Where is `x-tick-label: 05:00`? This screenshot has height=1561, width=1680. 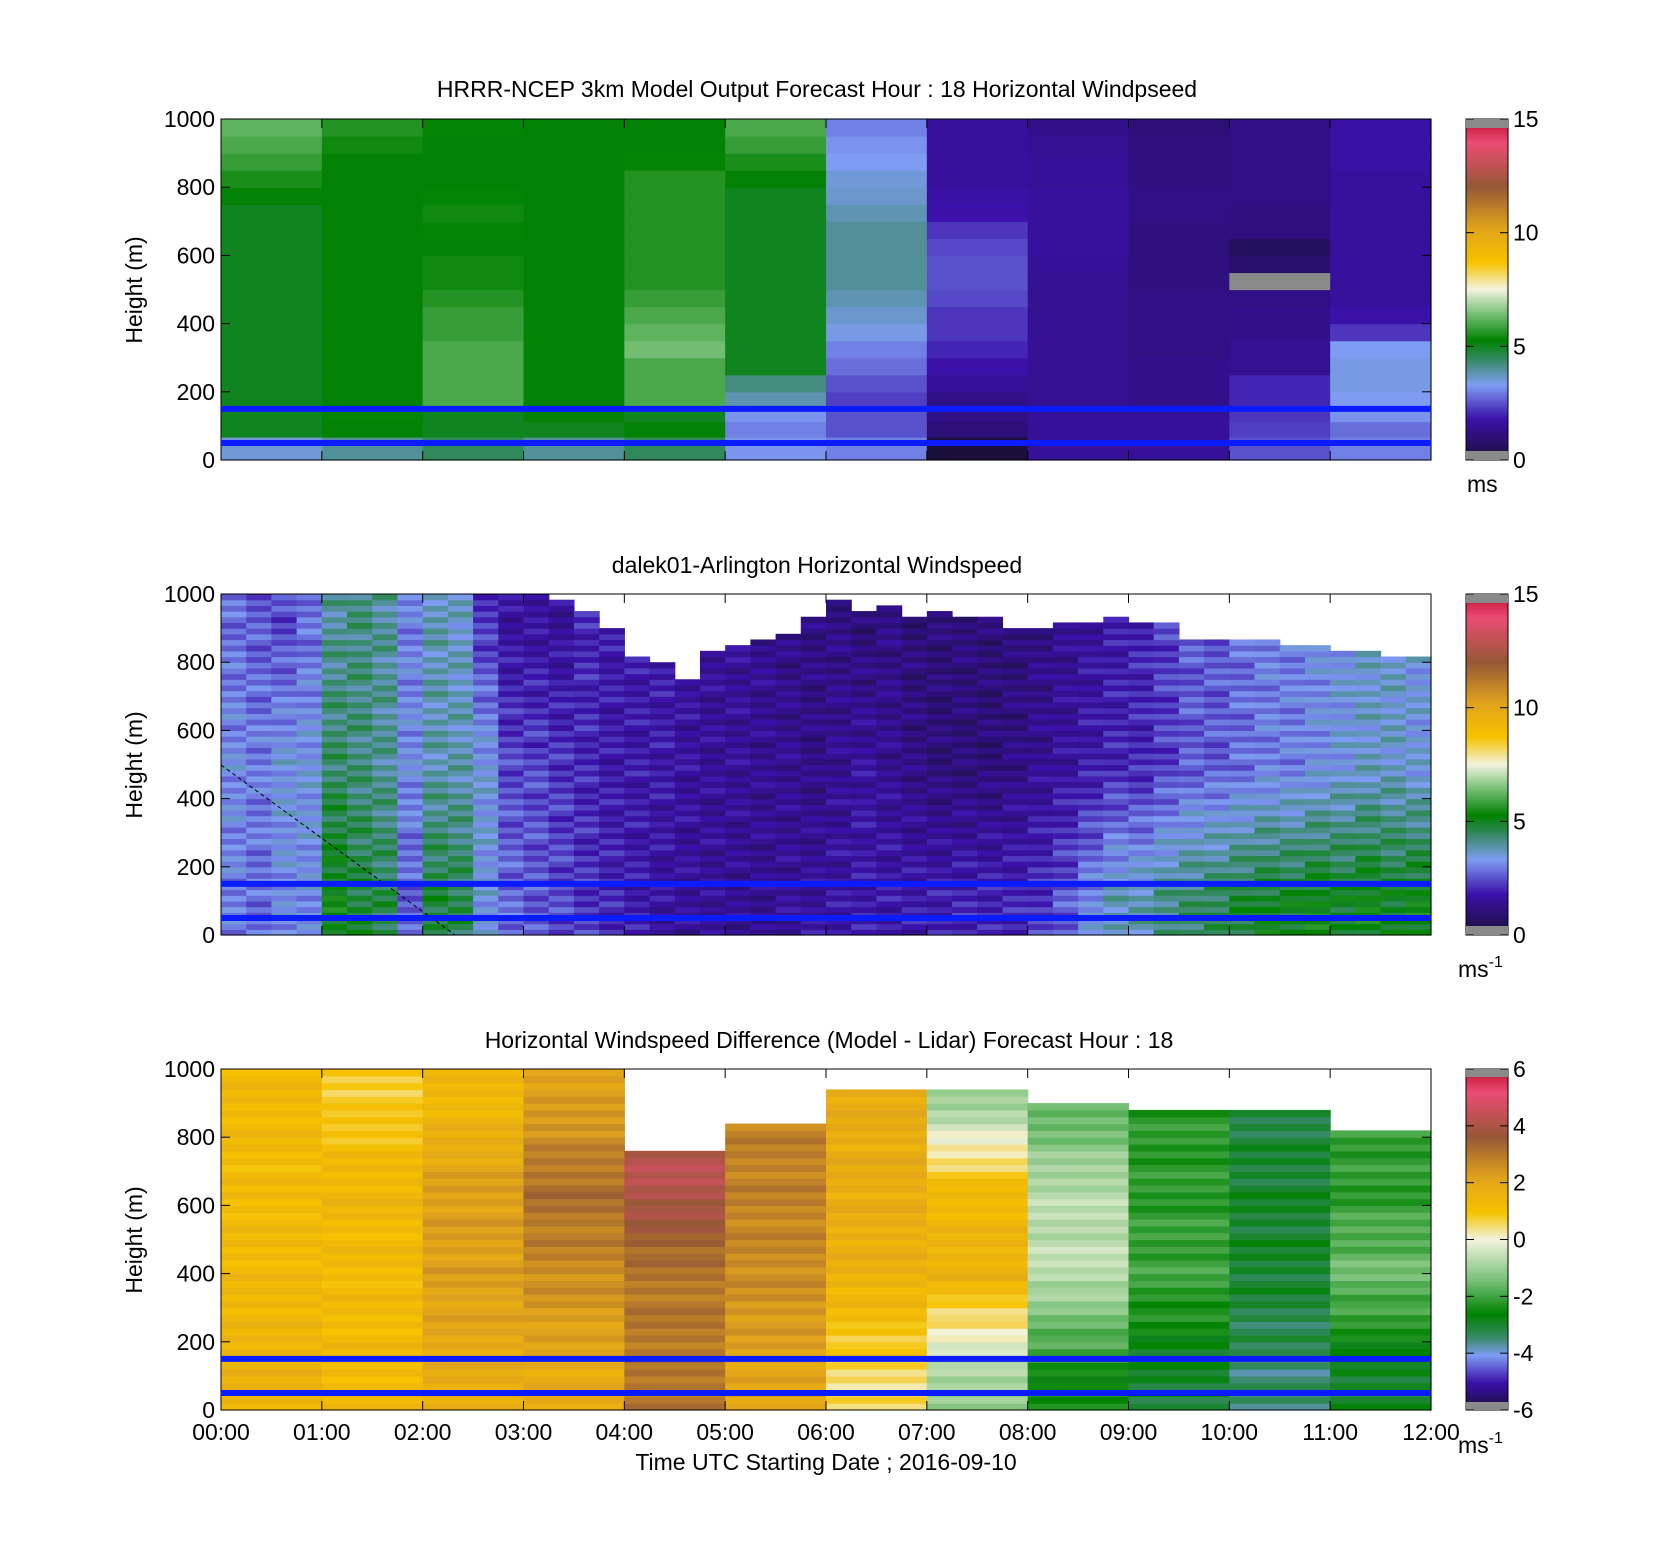 x-tick-label: 05:00 is located at coordinates (725, 1432).